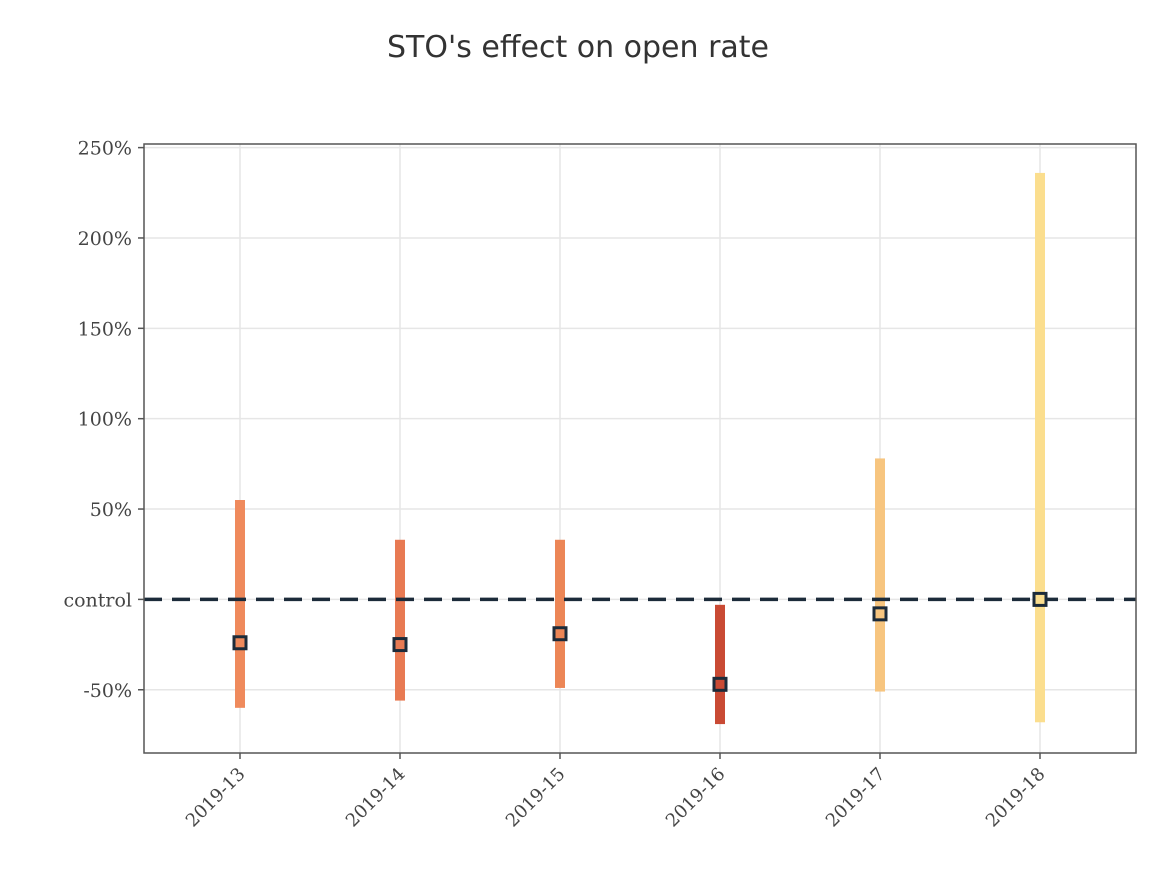  I want to click on x-tick-label: 2019-14, so click(376, 798).